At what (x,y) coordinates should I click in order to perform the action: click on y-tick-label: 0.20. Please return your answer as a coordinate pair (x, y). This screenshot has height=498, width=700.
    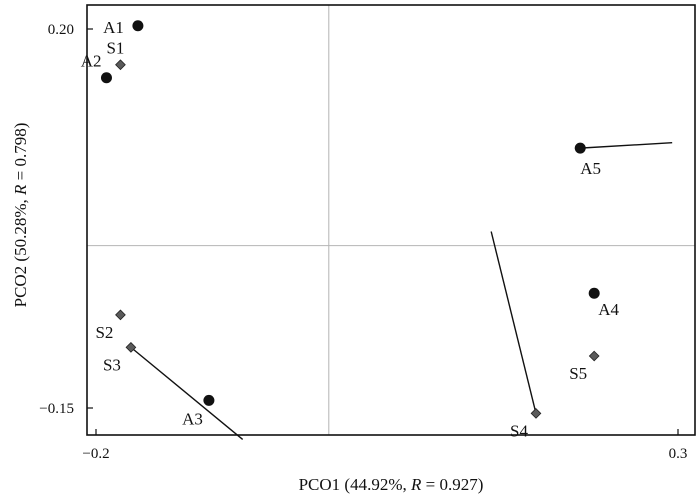
    Looking at the image, I should click on (61, 30).